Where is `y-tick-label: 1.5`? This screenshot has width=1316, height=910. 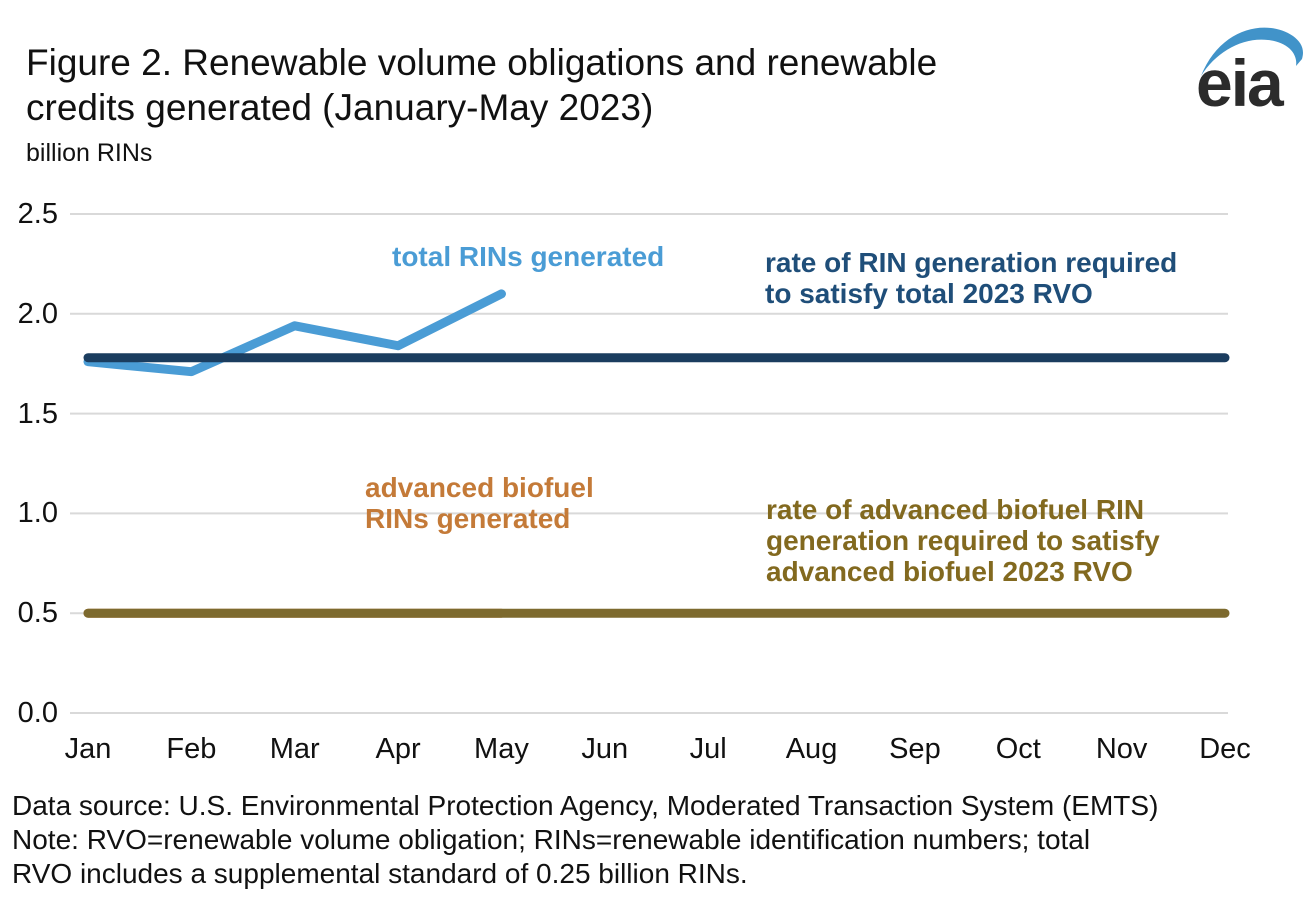 y-tick-label: 1.5 is located at coordinates (37, 413).